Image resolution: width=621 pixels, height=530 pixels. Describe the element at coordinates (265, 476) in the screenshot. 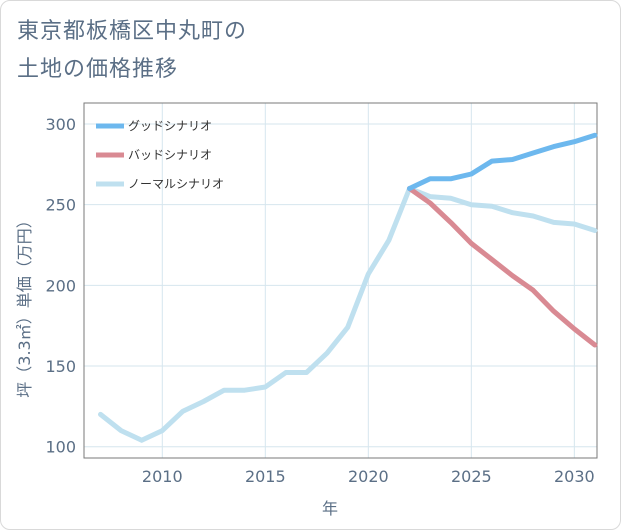

I see `x-tick-label: 2015` at that location.